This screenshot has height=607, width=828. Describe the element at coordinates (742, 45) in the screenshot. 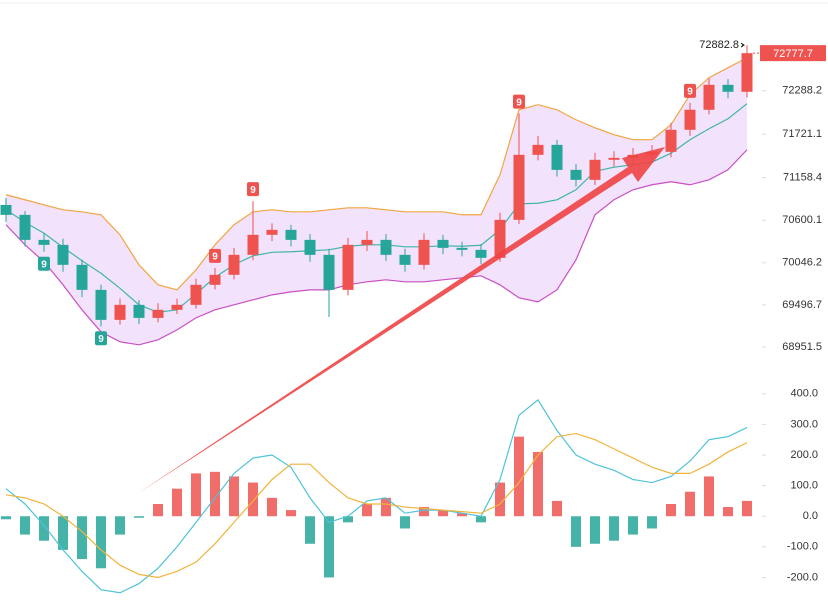

I see `high-pointer` at that location.